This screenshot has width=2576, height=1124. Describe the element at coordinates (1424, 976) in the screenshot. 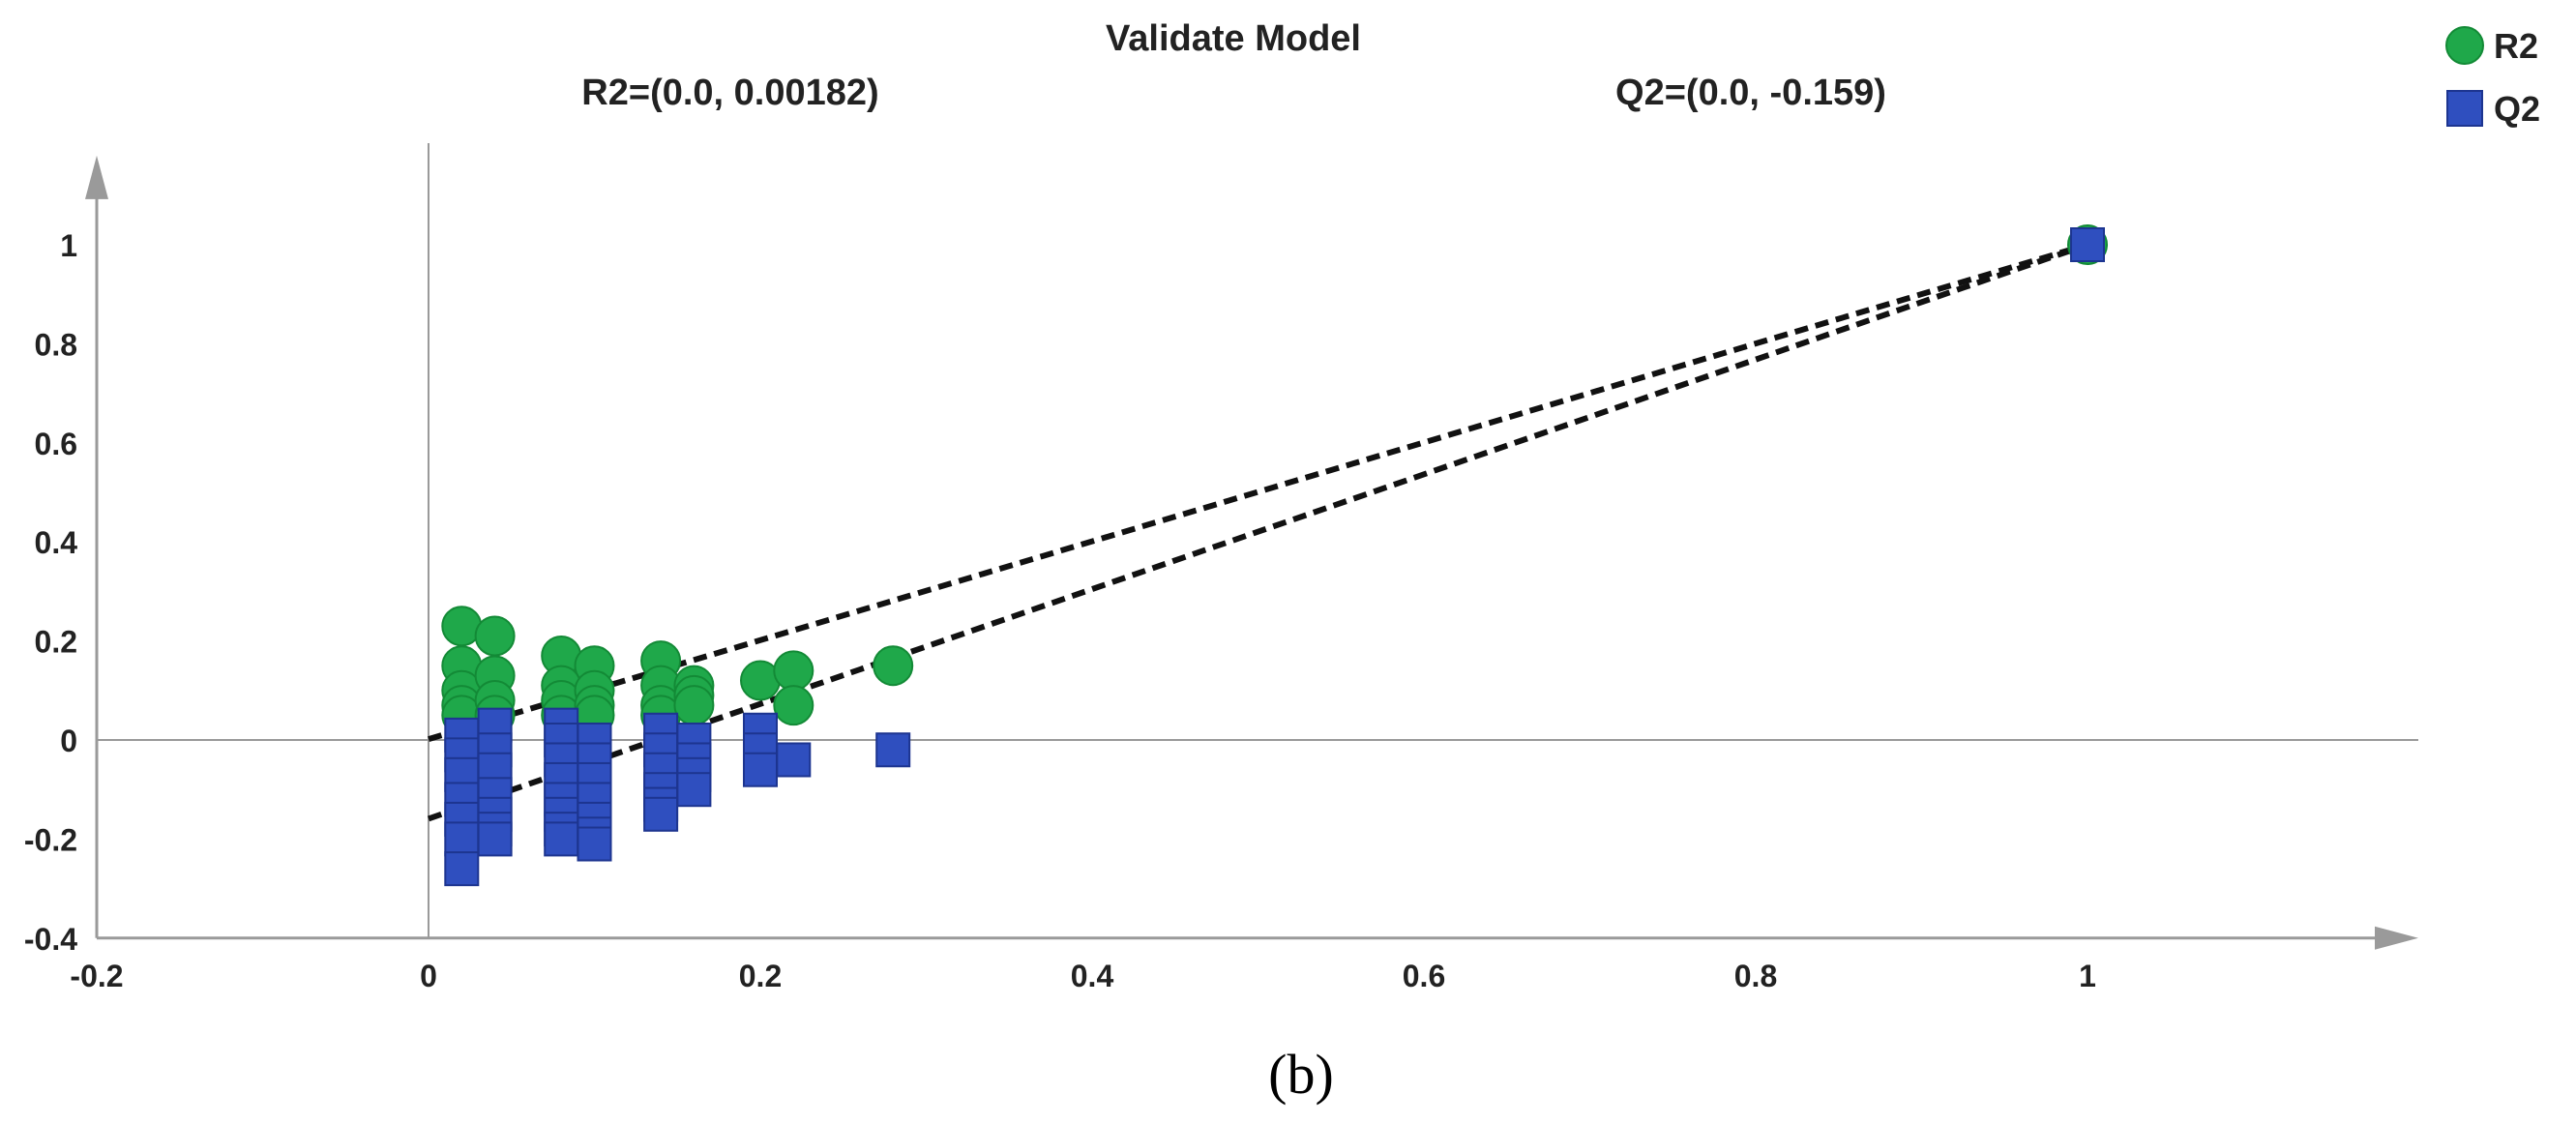

I see `x-tick-label: 0.6` at that location.